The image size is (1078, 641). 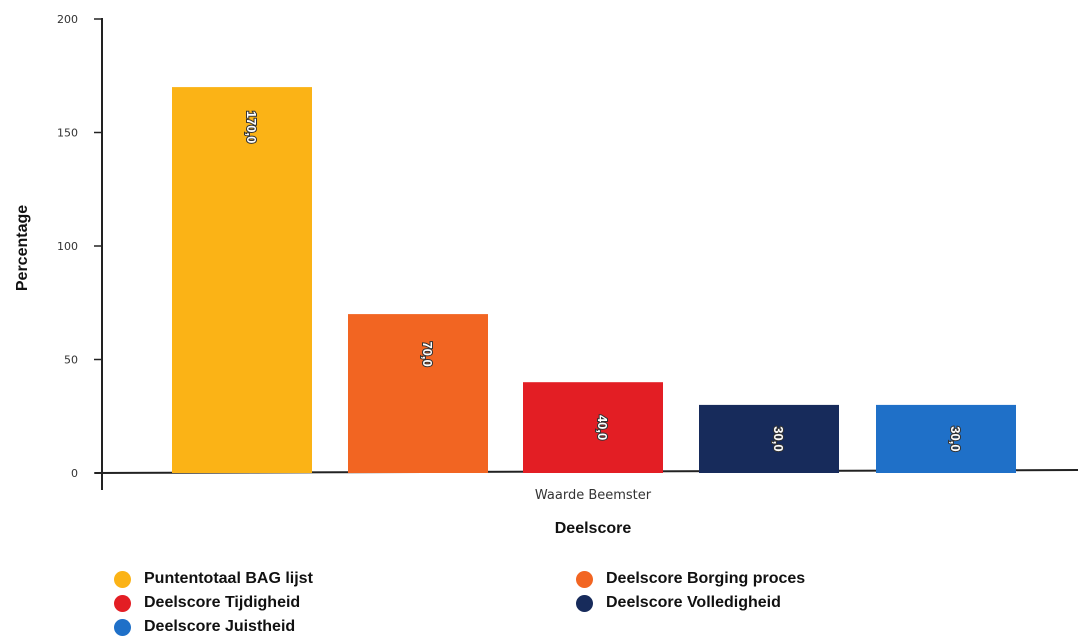 I want to click on legend-label: Deelscore Borging proces, so click(x=706, y=578).